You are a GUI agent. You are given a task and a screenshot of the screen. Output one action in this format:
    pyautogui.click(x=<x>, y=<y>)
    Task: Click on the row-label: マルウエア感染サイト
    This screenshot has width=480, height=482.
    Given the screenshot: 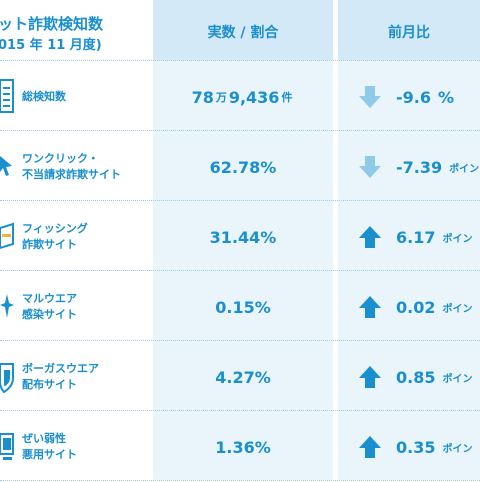 What is the action you would take?
    pyautogui.click(x=87, y=307)
    